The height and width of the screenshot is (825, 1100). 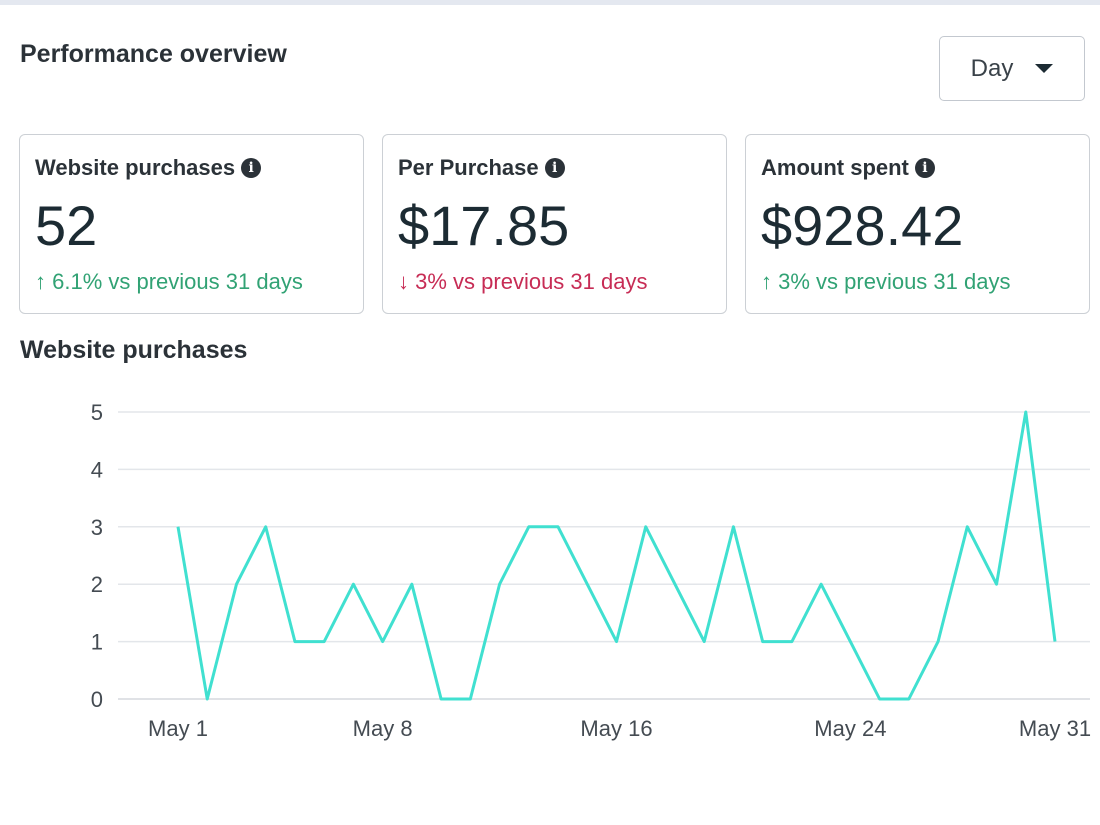 I want to click on metric-label: Website purchases i, so click(x=148, y=168).